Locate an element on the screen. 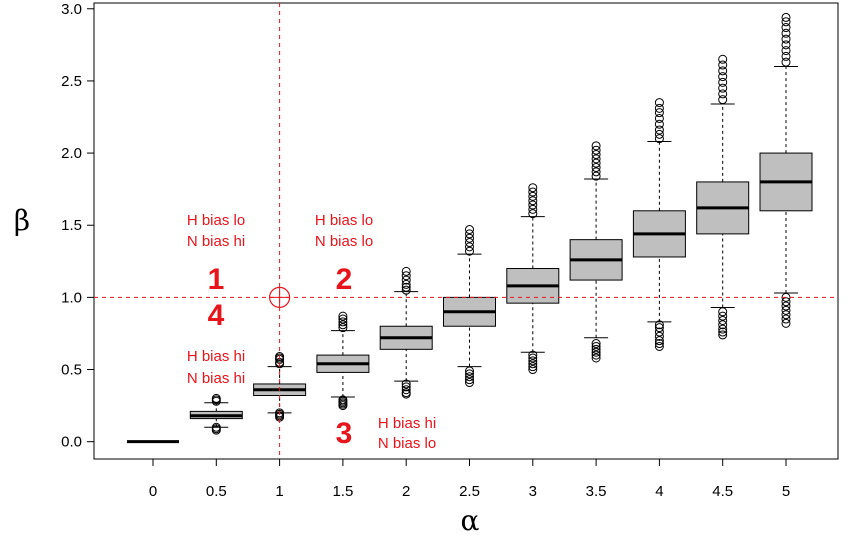 The width and height of the screenshot is (850, 535). quadrant-number-4: 4 is located at coordinates (216, 315).